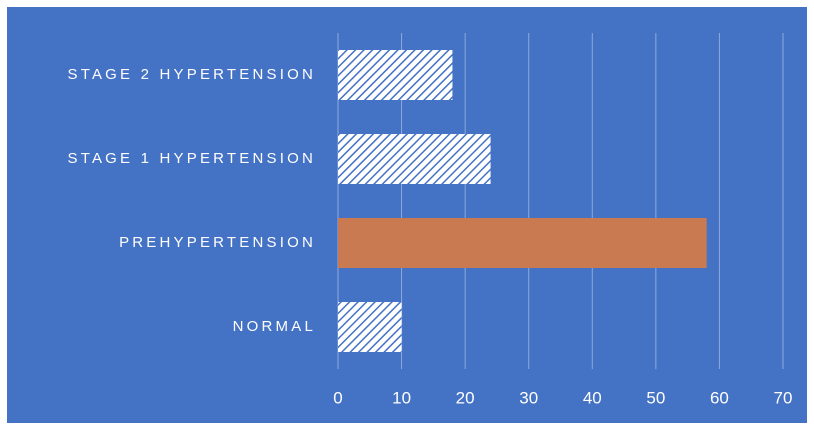 The height and width of the screenshot is (428, 814). What do you see at coordinates (370, 327) in the screenshot?
I see `bar-normal` at bounding box center [370, 327].